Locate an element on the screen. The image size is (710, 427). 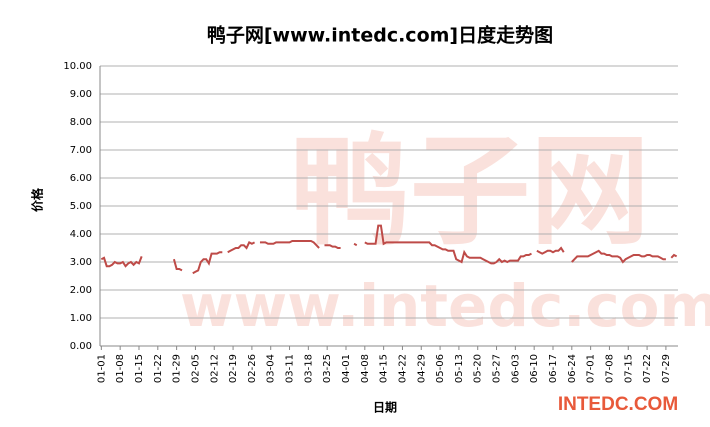
x-tick-label: 04-01 is located at coordinates (346, 368).